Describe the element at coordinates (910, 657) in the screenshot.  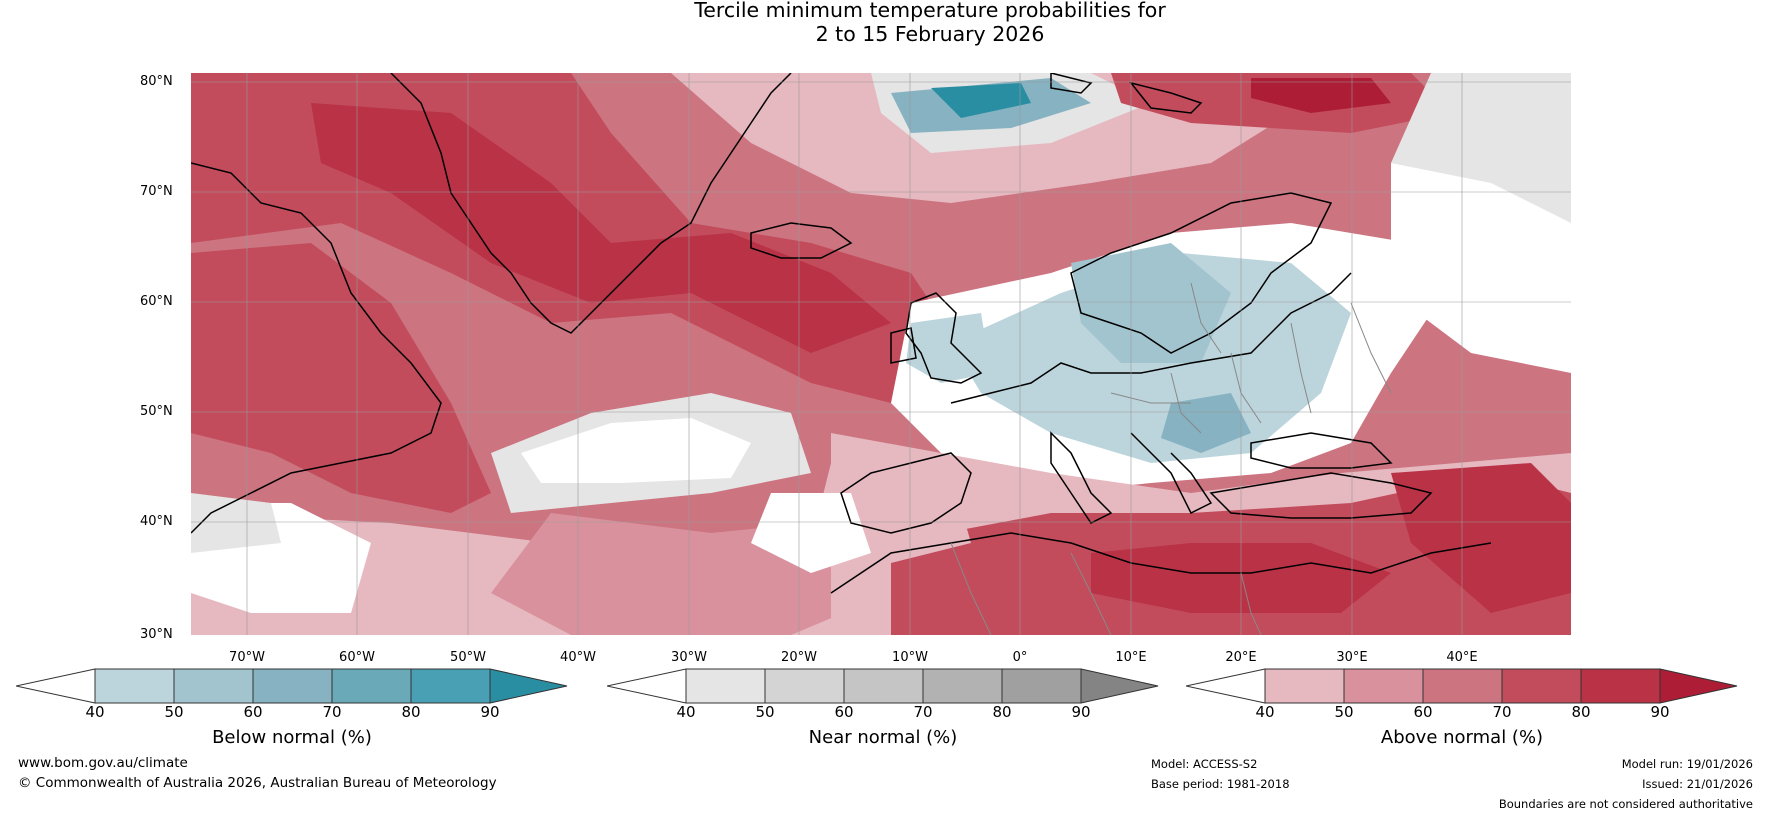
I see `lon-label-10w: 10°W` at that location.